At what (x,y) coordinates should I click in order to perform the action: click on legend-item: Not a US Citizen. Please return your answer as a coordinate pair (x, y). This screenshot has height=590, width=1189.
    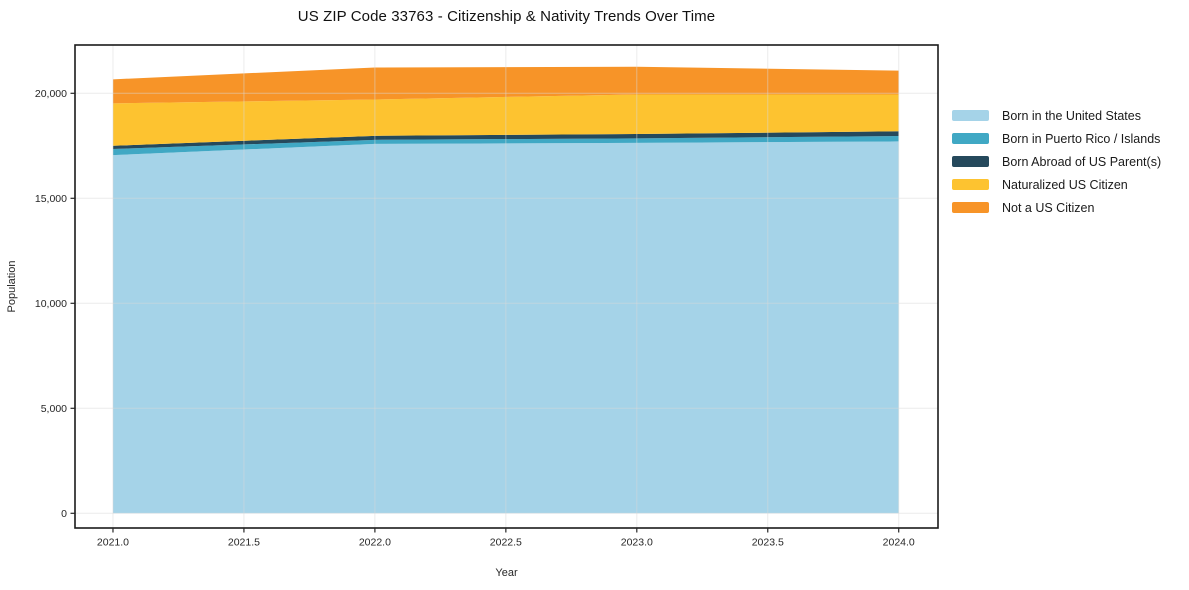
    Looking at the image, I should click on (1056, 207).